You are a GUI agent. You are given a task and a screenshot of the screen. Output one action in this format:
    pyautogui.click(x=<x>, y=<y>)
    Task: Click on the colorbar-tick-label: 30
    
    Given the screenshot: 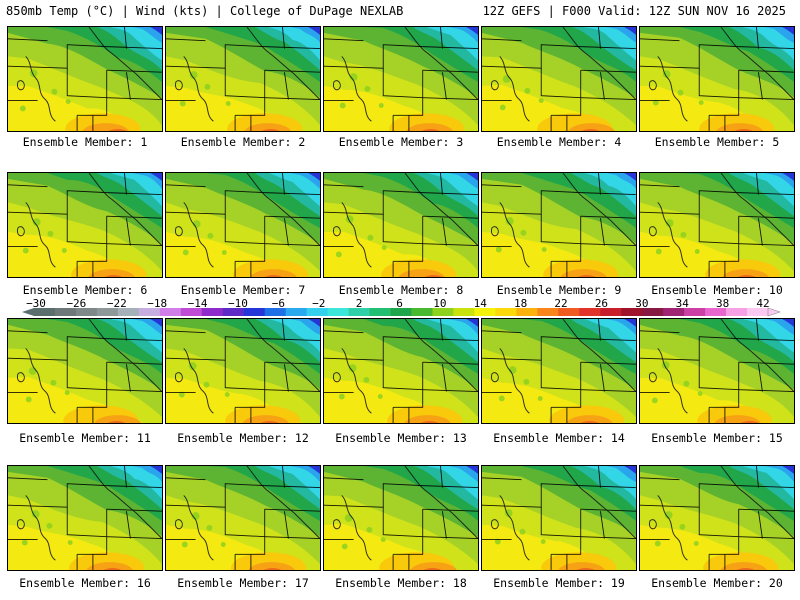 What is the action you would take?
    pyautogui.click(x=642, y=303)
    